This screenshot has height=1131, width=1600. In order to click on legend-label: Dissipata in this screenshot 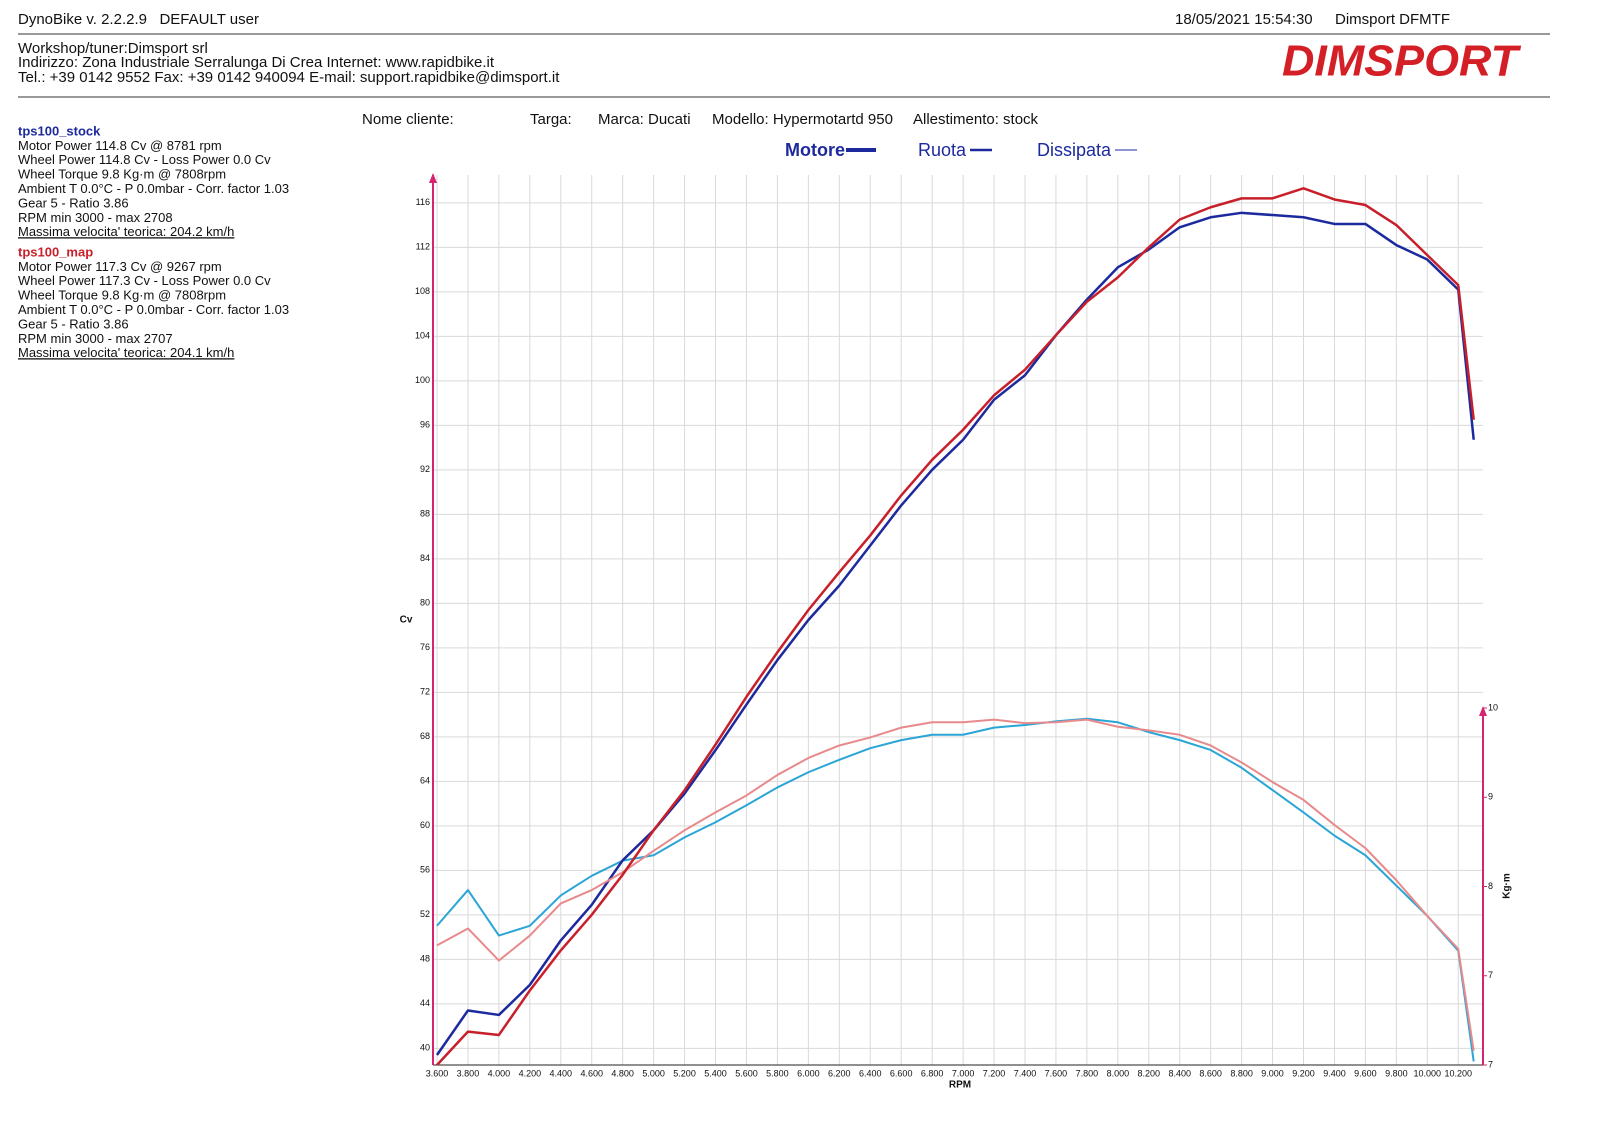, I will do `click(1074, 150)`.